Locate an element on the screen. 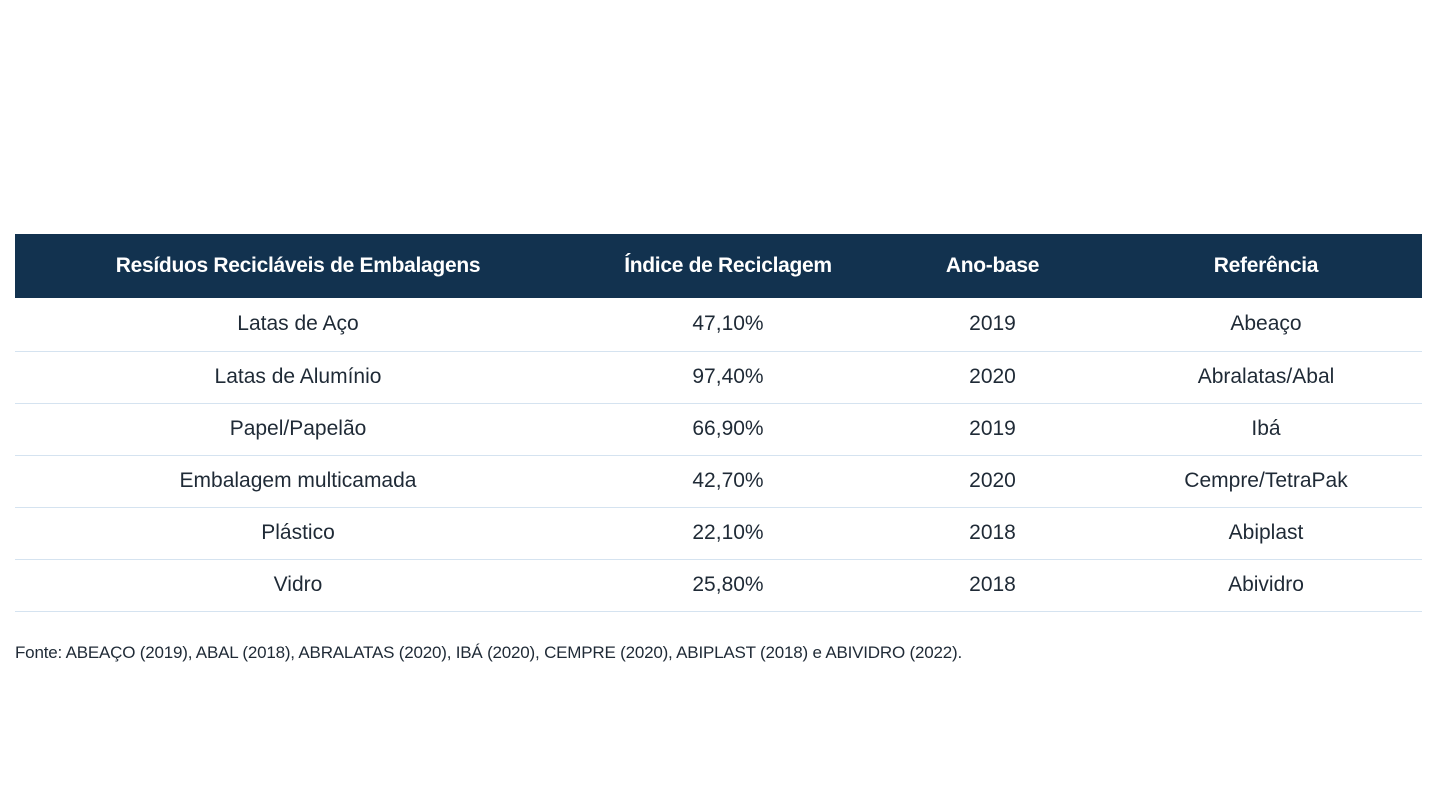  cell-reference: Ibá is located at coordinates (1266, 428).